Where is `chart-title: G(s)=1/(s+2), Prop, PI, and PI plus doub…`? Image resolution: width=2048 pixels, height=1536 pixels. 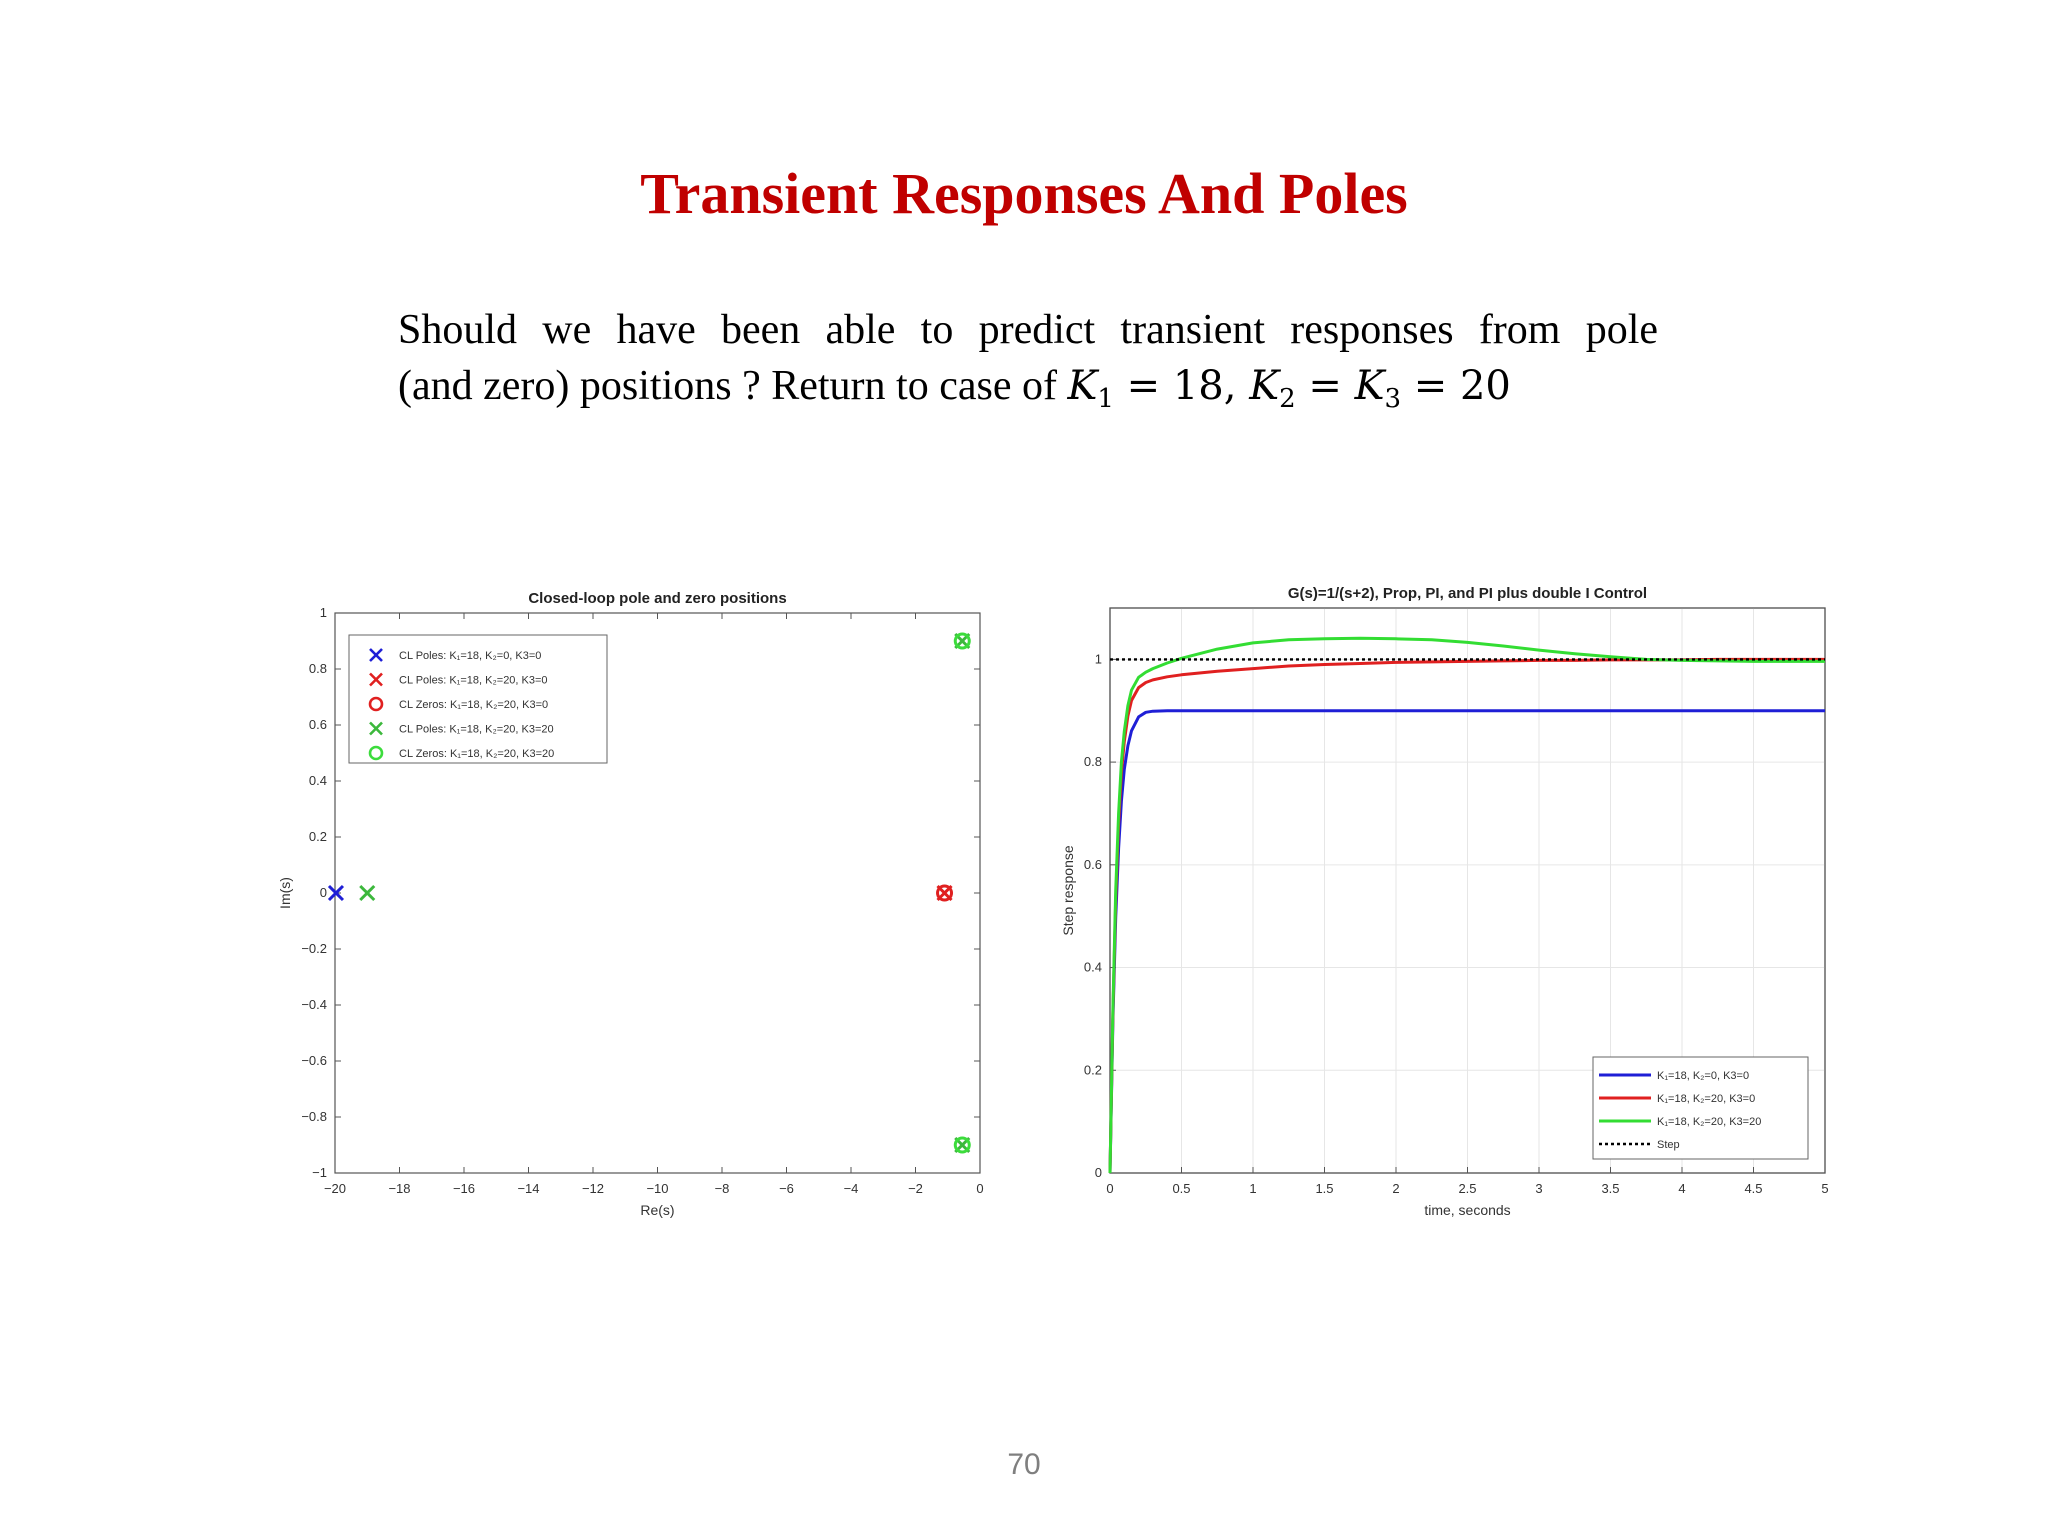 chart-title: G(s)=1/(s+2), Prop, PI, and PI plus doub… is located at coordinates (1467, 593).